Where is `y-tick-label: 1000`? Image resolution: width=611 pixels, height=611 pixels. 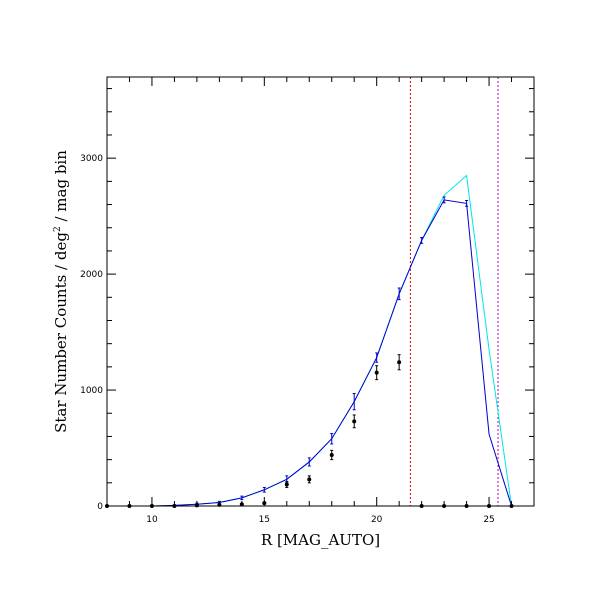
y-tick-label: 1000 is located at coordinates (91, 391).